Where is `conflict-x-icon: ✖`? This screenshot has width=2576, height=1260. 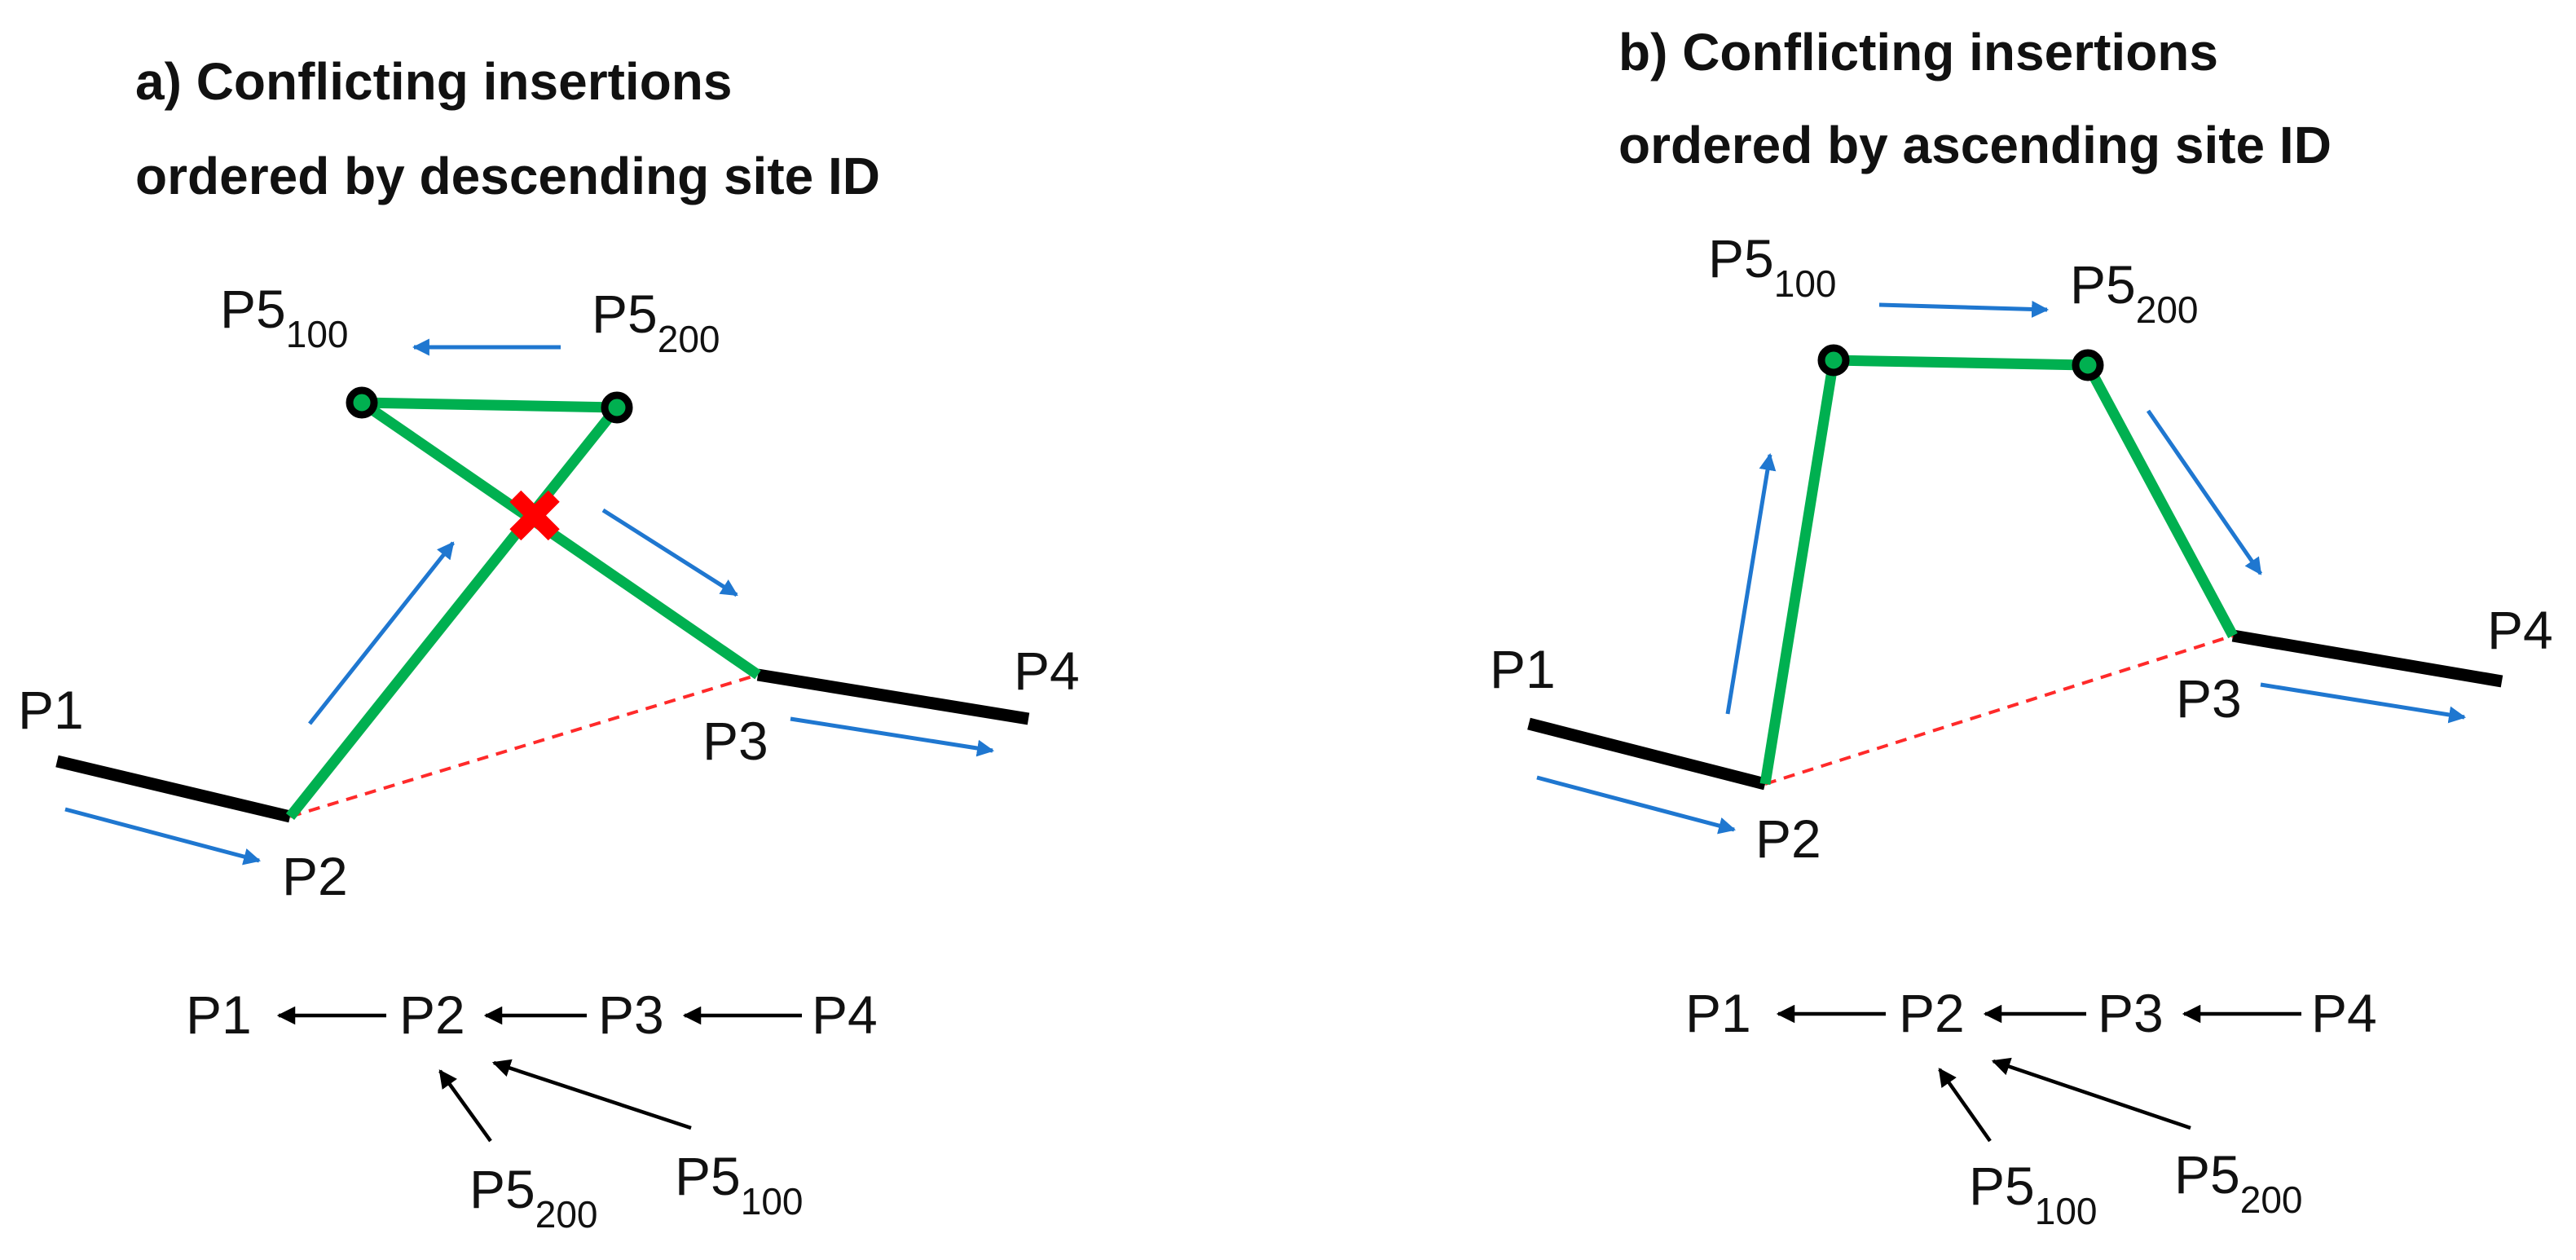
conflict-x-icon: ✖ is located at coordinates (534, 517).